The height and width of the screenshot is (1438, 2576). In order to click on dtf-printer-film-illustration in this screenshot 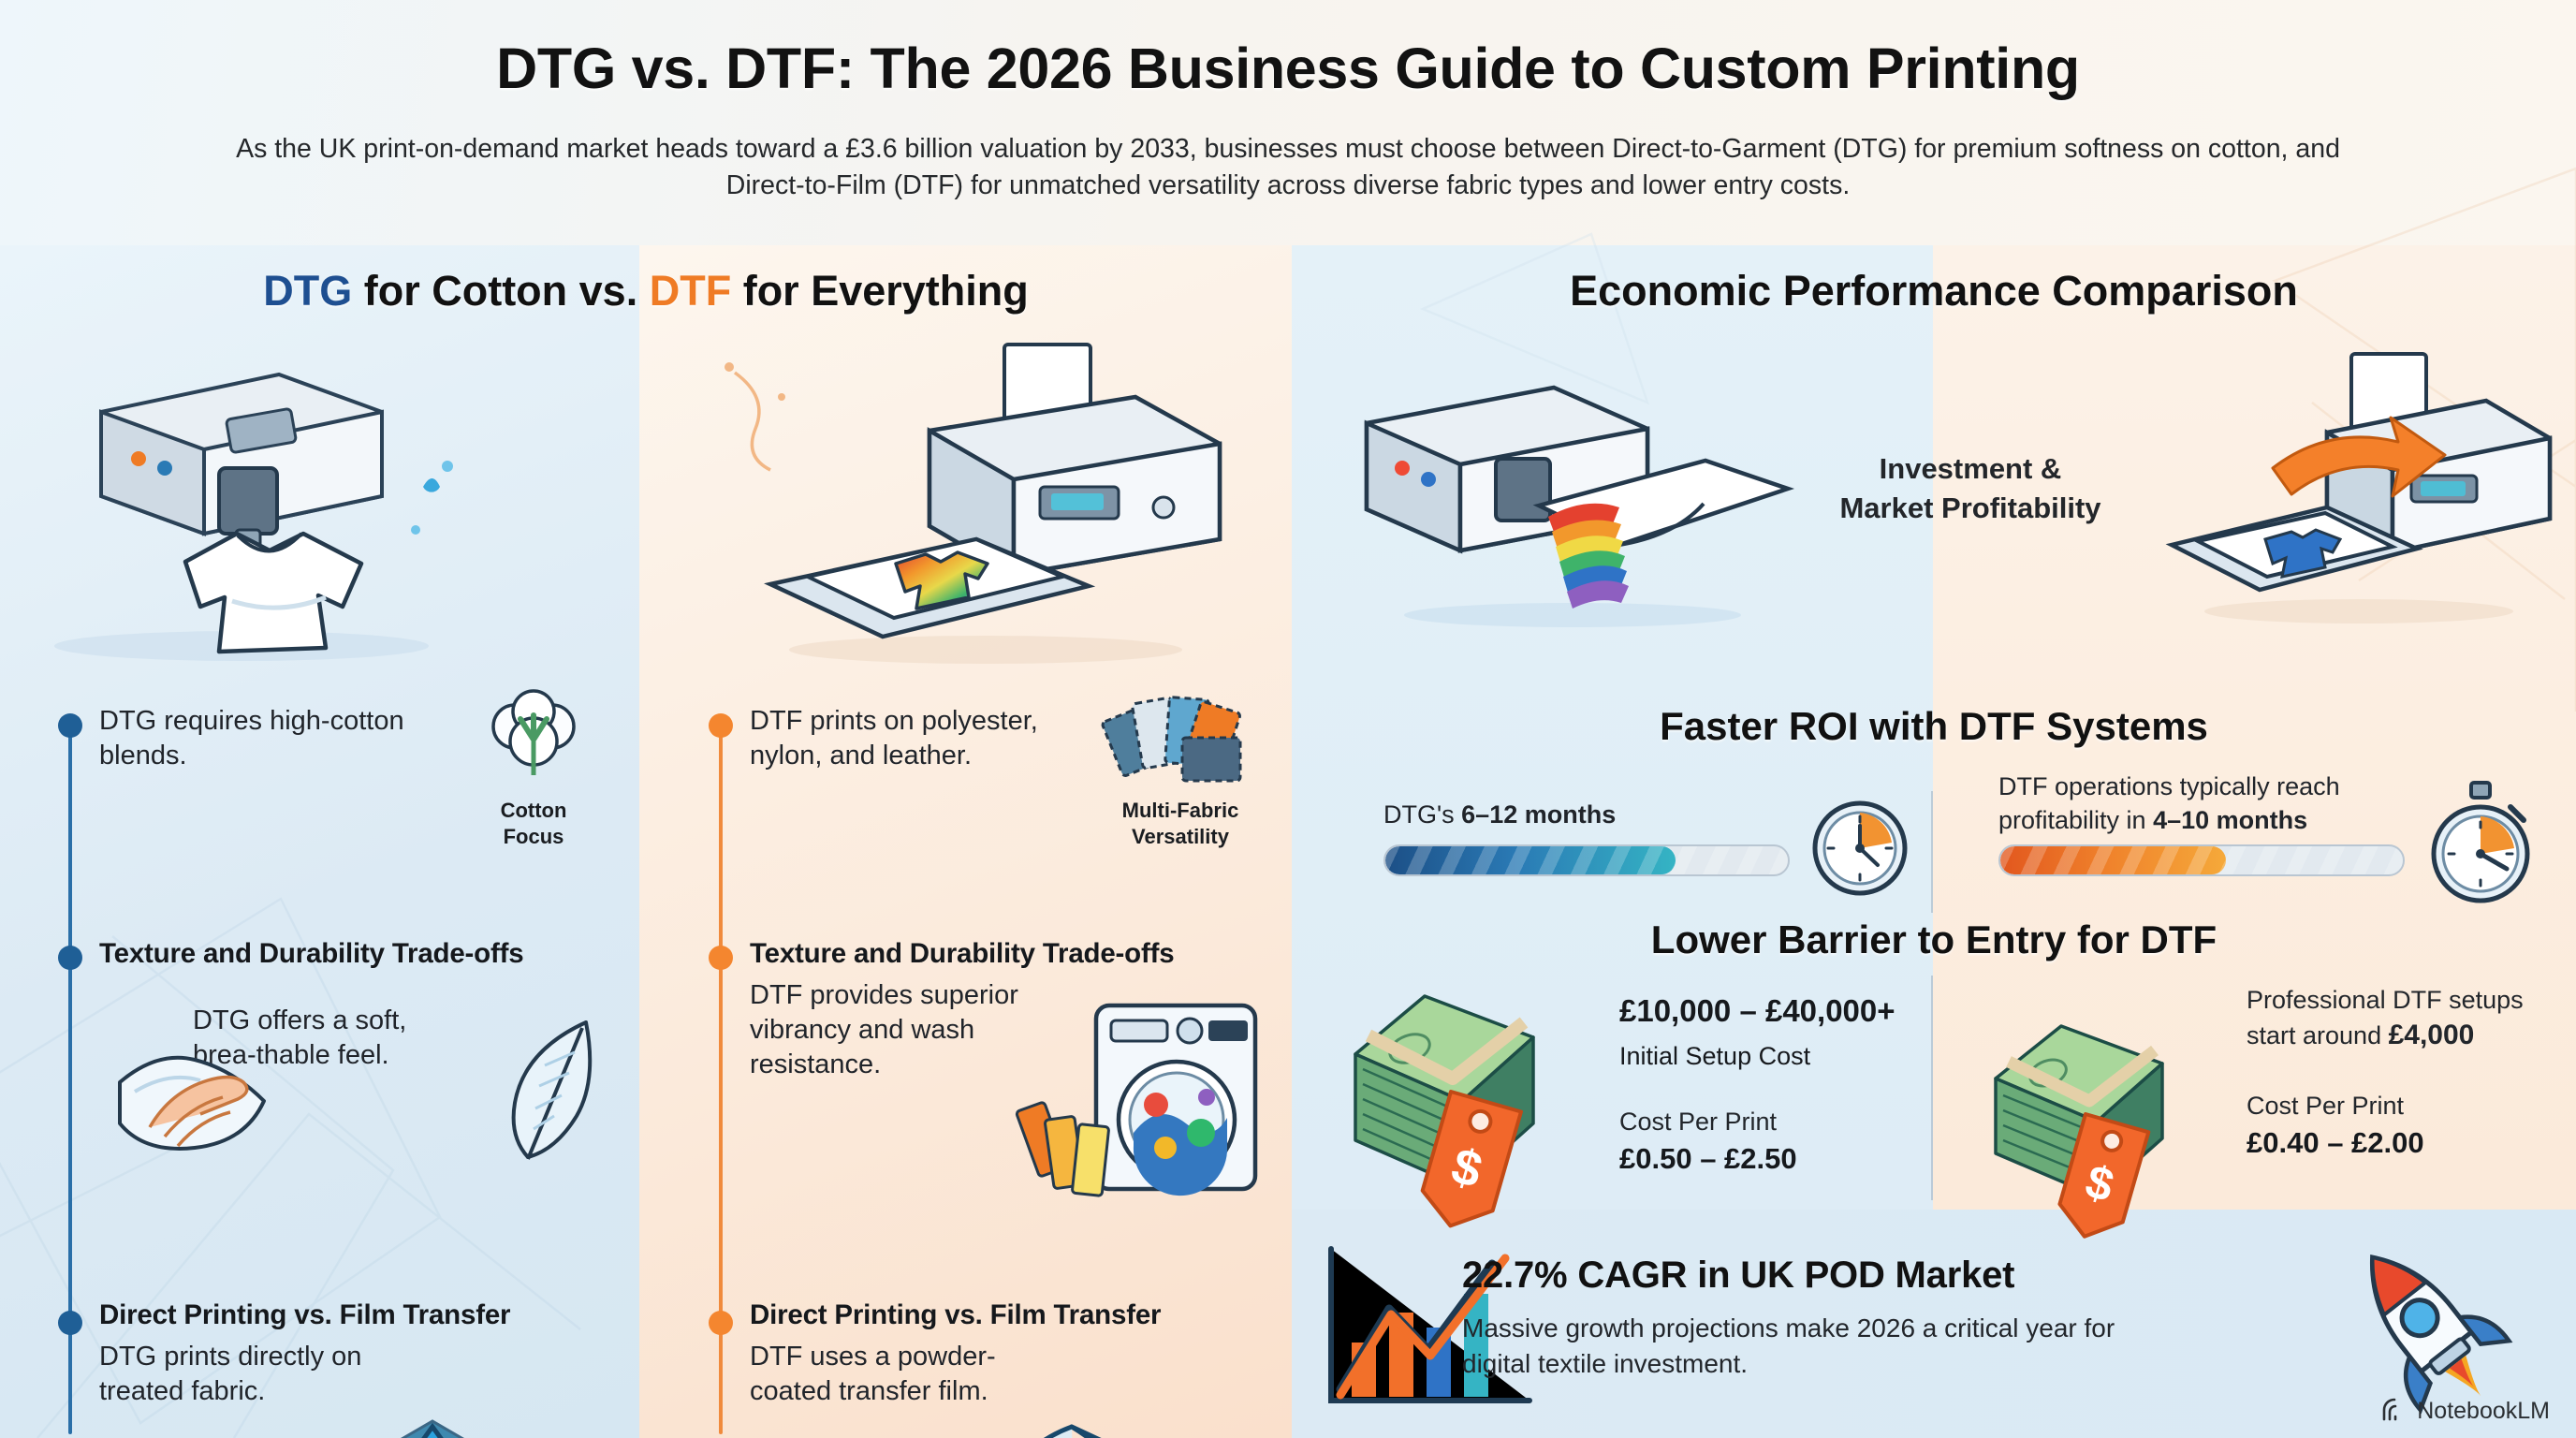, I will do `click(973, 503)`.